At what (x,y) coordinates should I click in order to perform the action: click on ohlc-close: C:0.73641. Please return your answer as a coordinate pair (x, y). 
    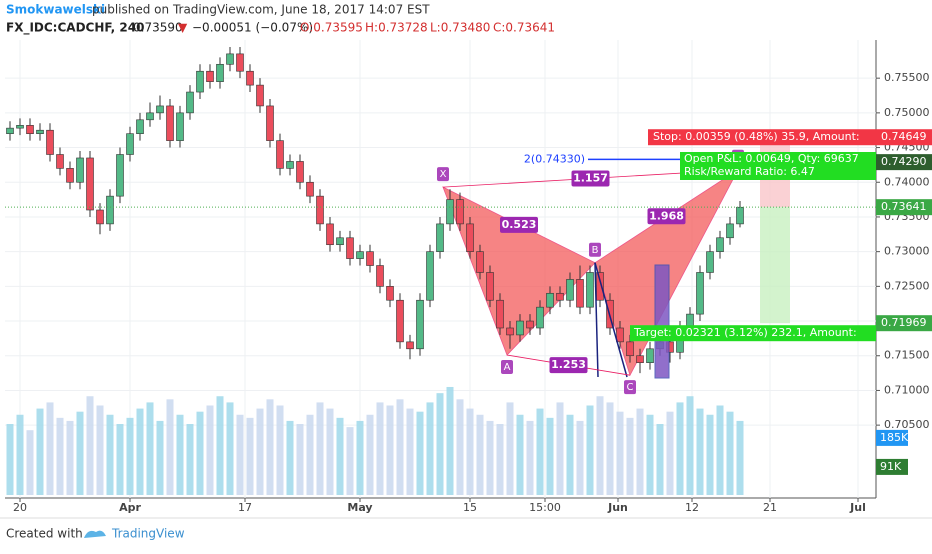
    Looking at the image, I should click on (524, 28).